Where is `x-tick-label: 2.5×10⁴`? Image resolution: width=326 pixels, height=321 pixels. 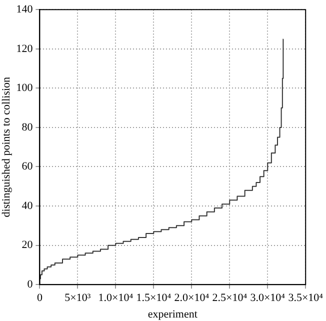
x-tick-label: 2.5×10⁴ is located at coordinates (230, 298).